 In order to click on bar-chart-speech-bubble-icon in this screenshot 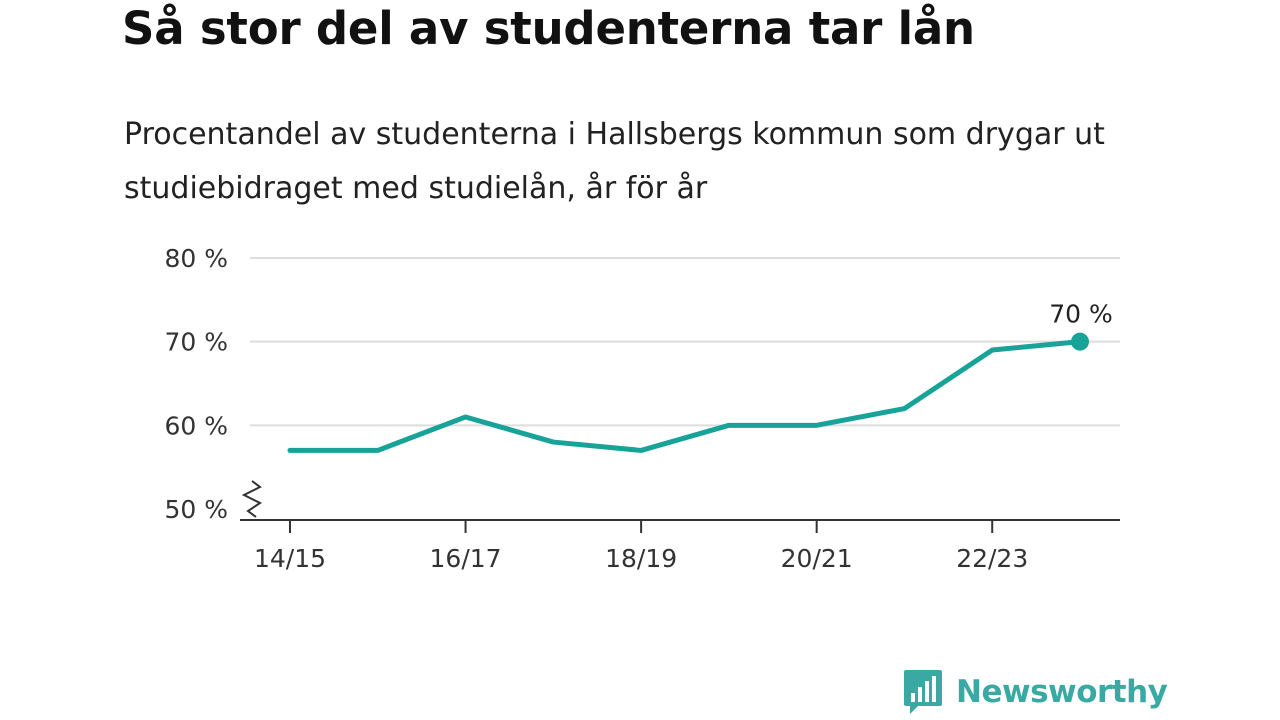, I will do `click(923, 692)`.